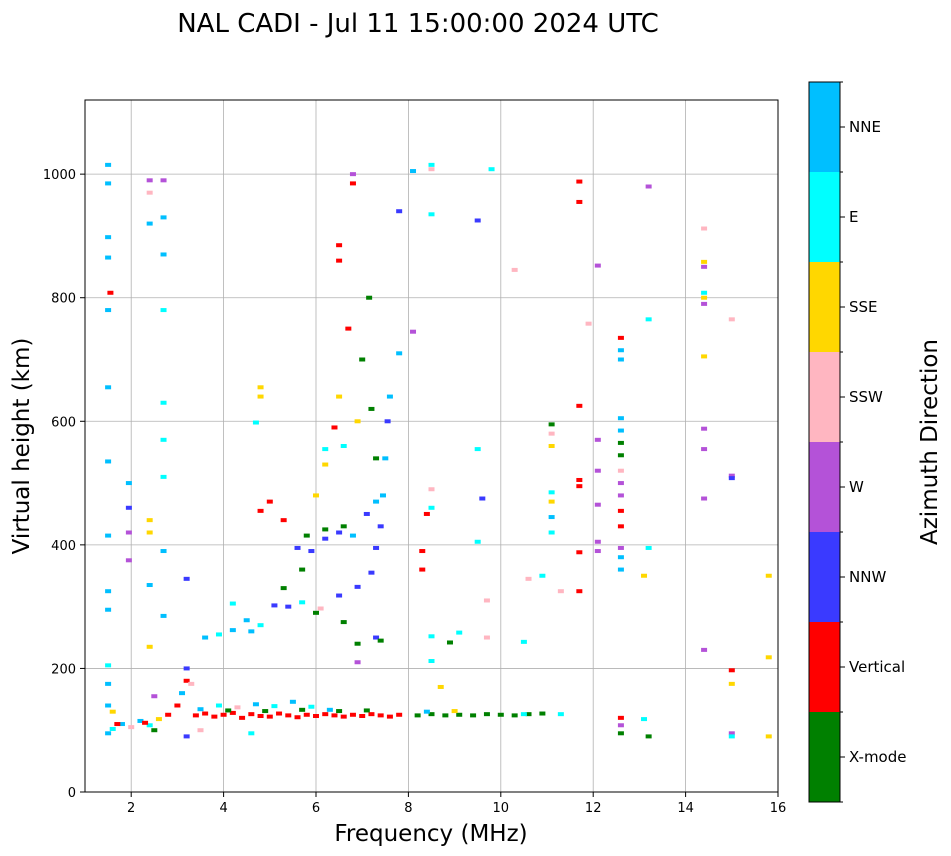 The width and height of the screenshot is (951, 856). I want to click on colorbar-tick-label: X-mode, so click(877, 757).